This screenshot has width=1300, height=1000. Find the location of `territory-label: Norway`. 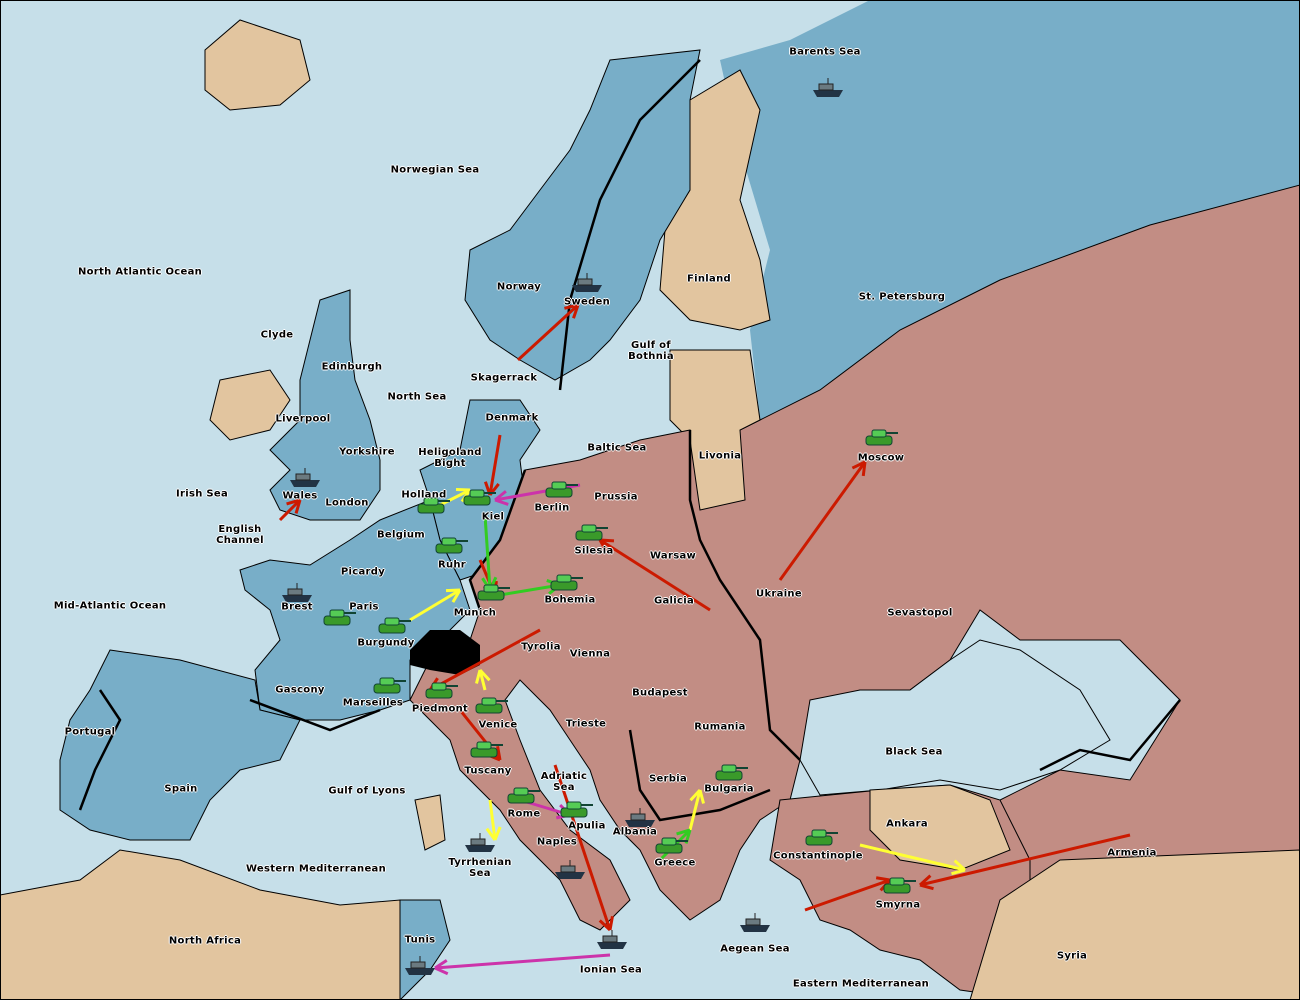

territory-label: Norway is located at coordinates (519, 287).